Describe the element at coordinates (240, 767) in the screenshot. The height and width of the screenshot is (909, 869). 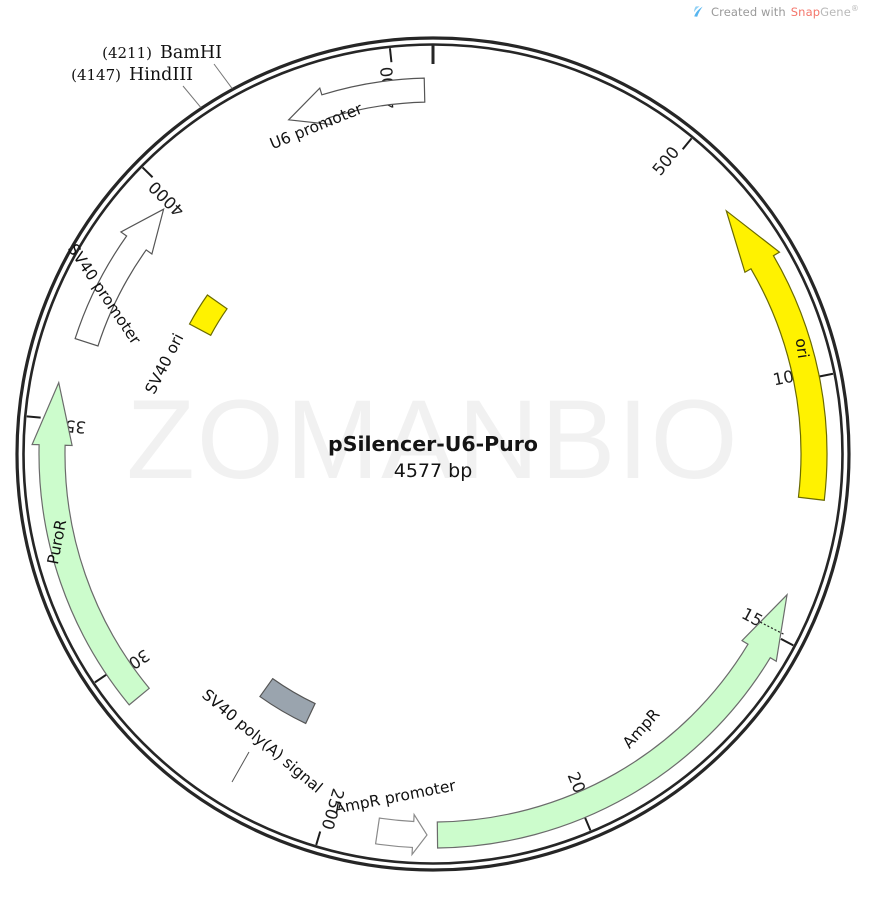
I see `leader-sv40-polya-signal` at that location.